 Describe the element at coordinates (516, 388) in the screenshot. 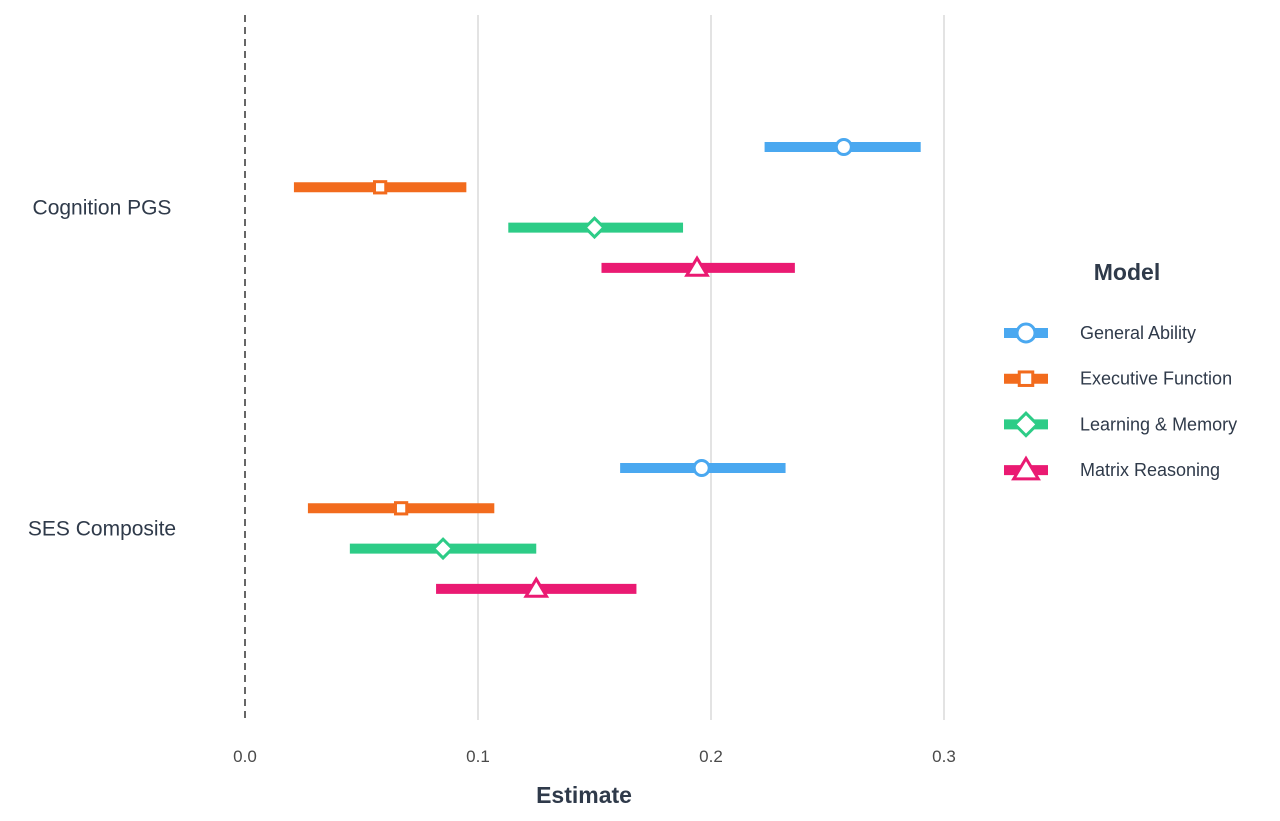

I see `series-learning-memory` at that location.